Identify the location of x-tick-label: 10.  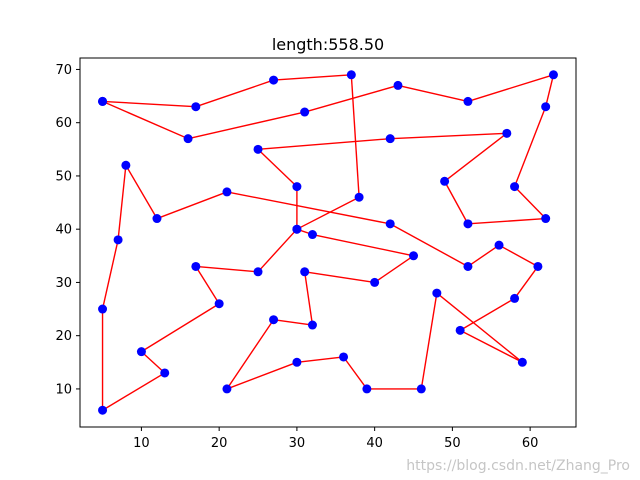
(141, 443).